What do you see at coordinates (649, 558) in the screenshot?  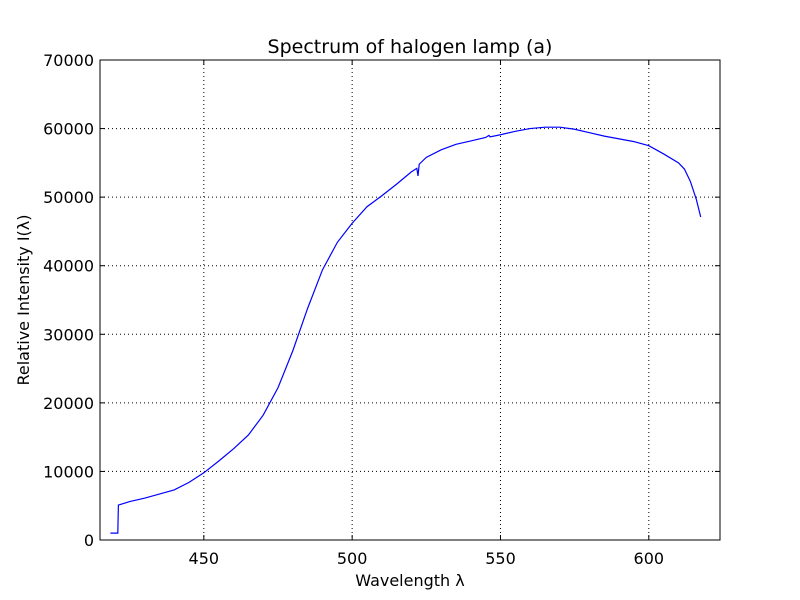 I see `x-tick-label: 600` at bounding box center [649, 558].